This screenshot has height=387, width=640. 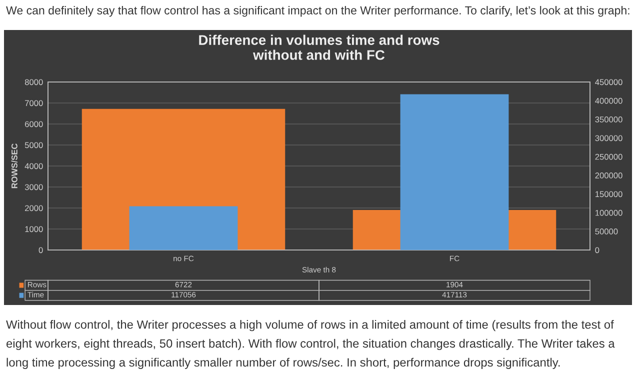 I want to click on y2-tick-label: 100000, so click(x=608, y=213).